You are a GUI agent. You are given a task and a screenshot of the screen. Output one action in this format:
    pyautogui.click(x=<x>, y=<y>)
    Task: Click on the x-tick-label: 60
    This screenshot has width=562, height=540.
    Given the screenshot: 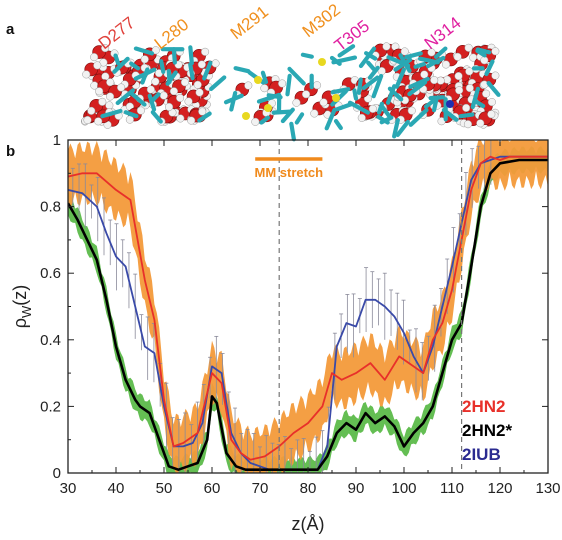 What is the action you would take?
    pyautogui.click(x=212, y=488)
    